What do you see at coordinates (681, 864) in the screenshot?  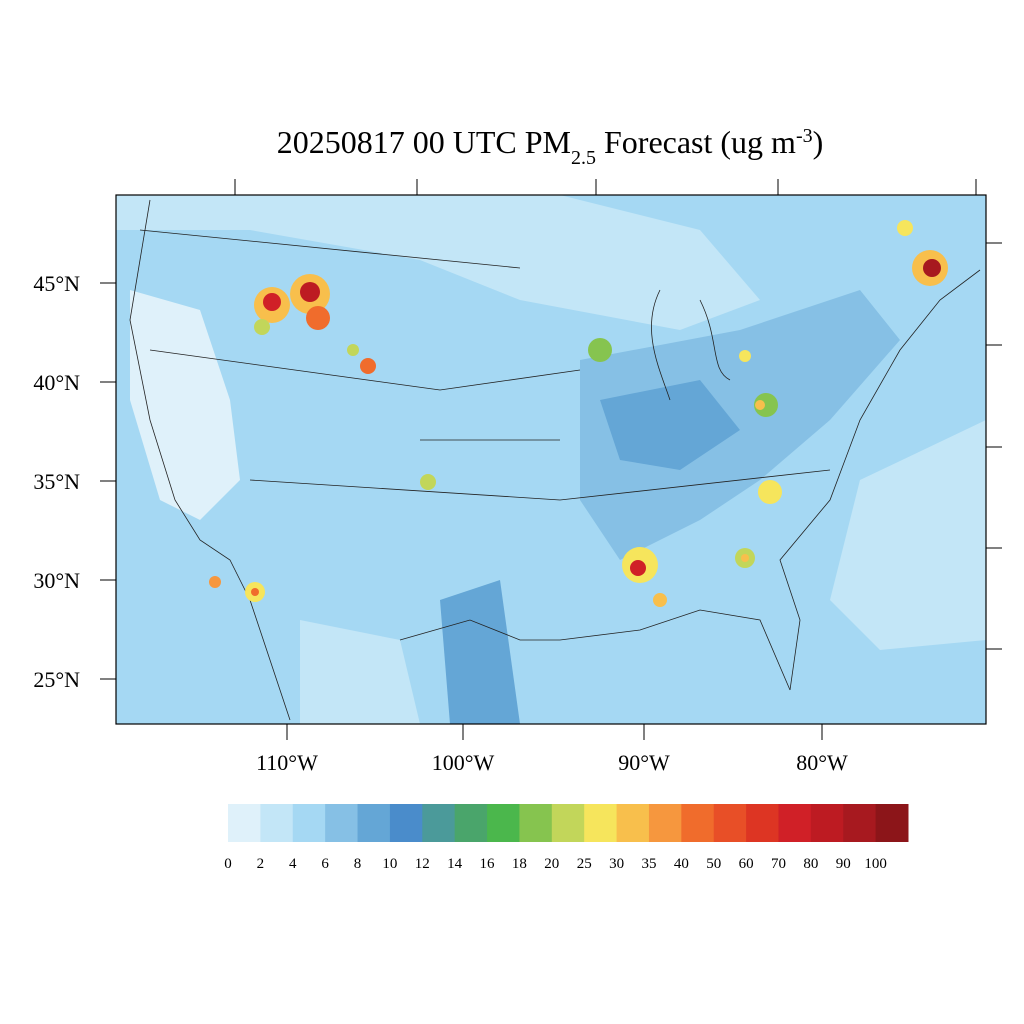 I see `colorbar-label: 40` at bounding box center [681, 864].